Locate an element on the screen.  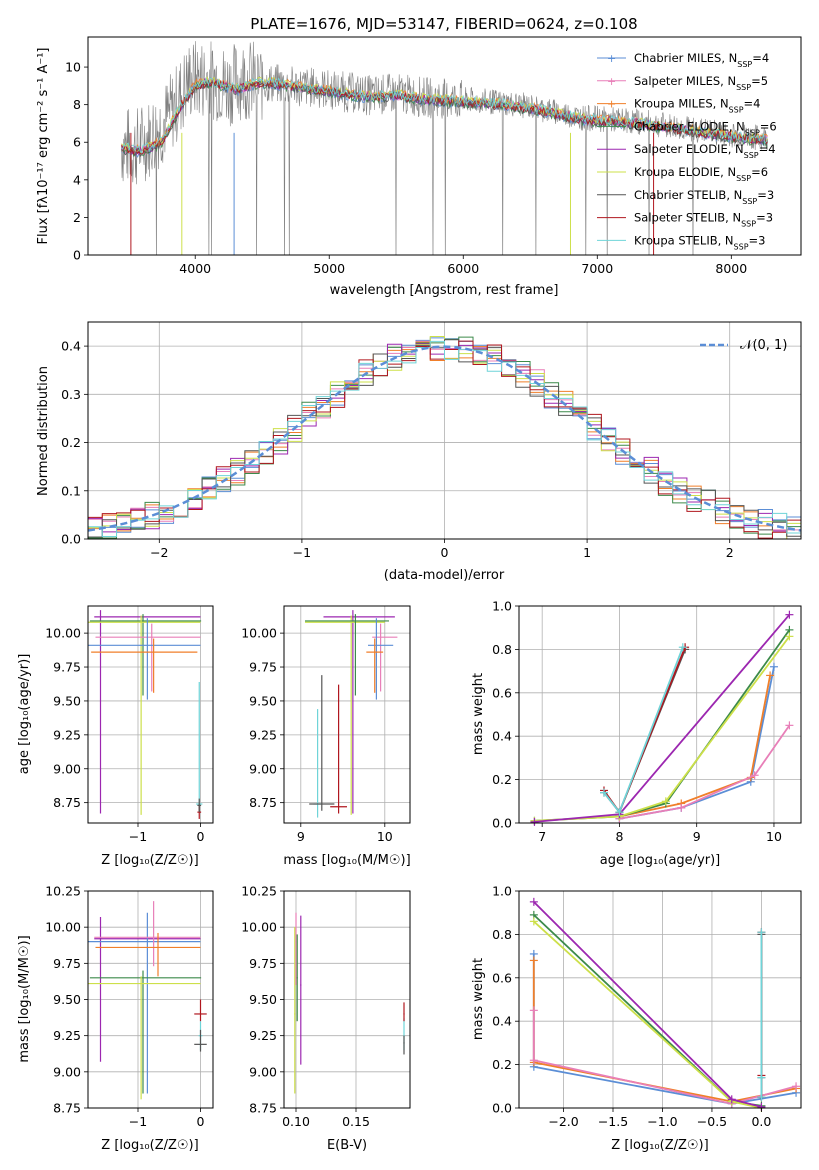
mass-ebv-y-tick-label: 10.25 is located at coordinates (259, 891).